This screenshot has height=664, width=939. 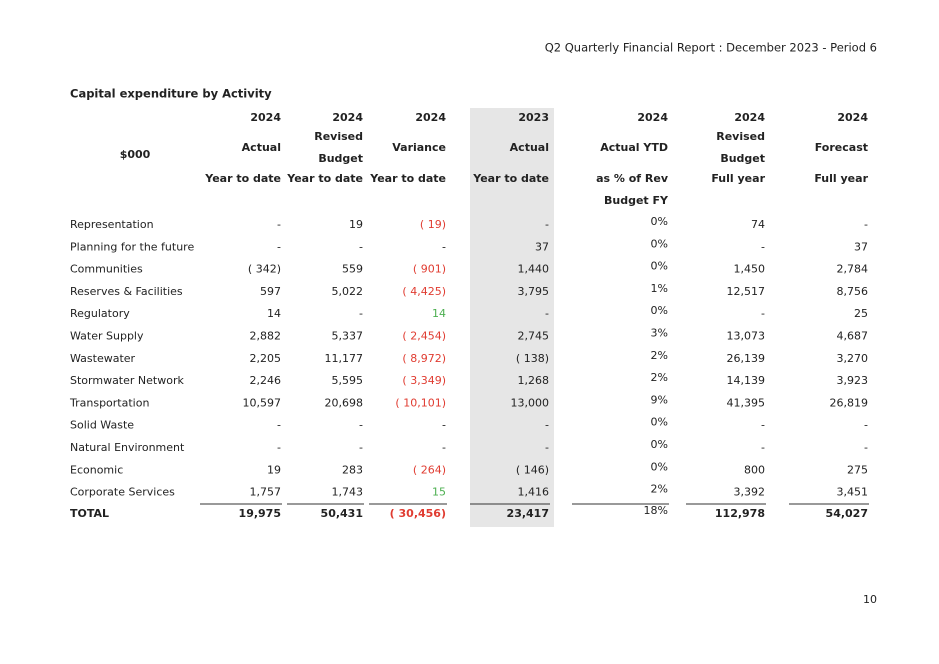 What do you see at coordinates (102, 425) in the screenshot?
I see `row-label: Solid Waste` at bounding box center [102, 425].